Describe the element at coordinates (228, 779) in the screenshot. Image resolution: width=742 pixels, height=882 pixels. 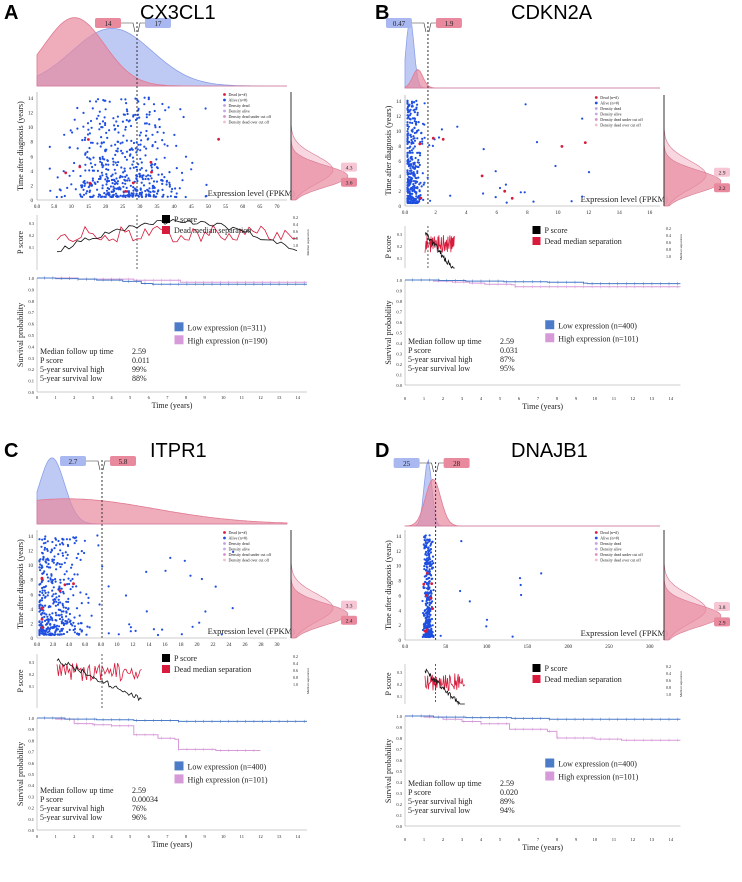
I see `km-legend-label: High expression (n=101)` at that location.